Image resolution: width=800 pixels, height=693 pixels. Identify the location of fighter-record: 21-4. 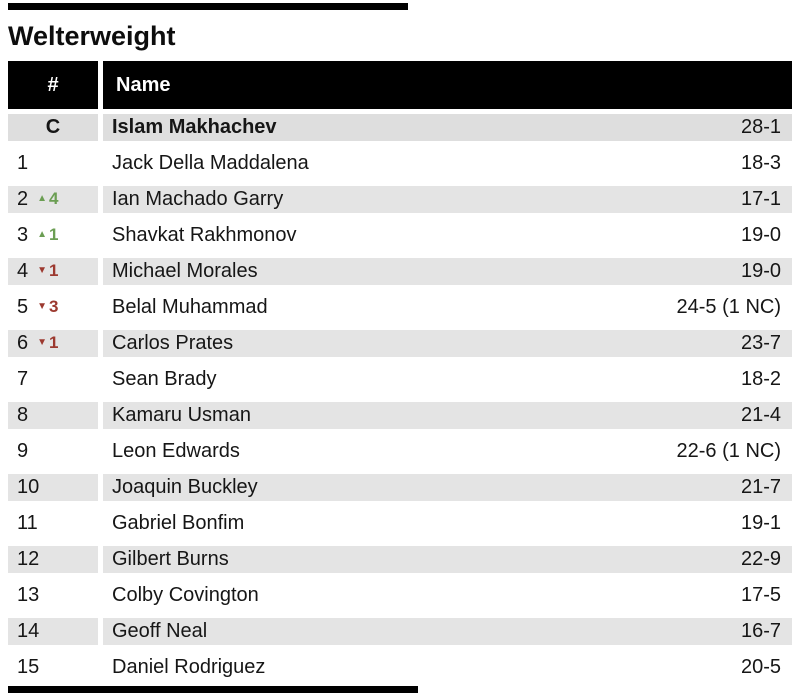
(760, 414).